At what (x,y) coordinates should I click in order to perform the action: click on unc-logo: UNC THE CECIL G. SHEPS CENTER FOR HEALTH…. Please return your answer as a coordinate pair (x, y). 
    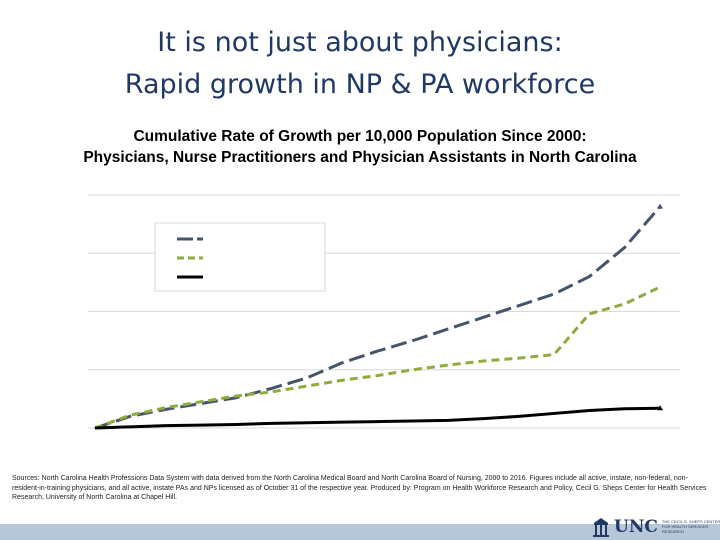
    Looking at the image, I should click on (656, 526).